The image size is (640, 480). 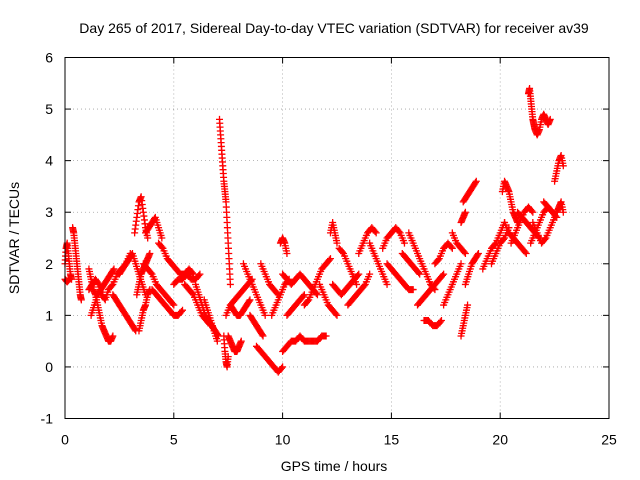 What do you see at coordinates (47, 419) in the screenshot?
I see `y-tick-label: -1` at bounding box center [47, 419].